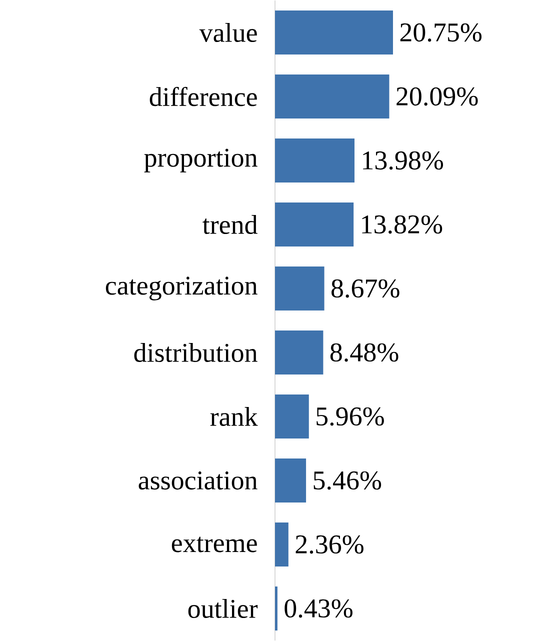 The image size is (554, 641). Describe the element at coordinates (201, 160) in the screenshot. I see `y-tick-label: proportion` at that location.